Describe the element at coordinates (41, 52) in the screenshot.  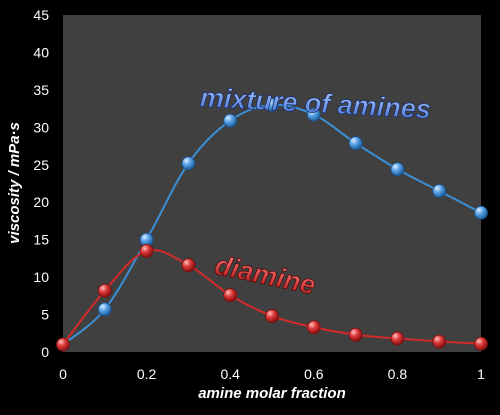
I see `y-tick-label: 40` at that location.